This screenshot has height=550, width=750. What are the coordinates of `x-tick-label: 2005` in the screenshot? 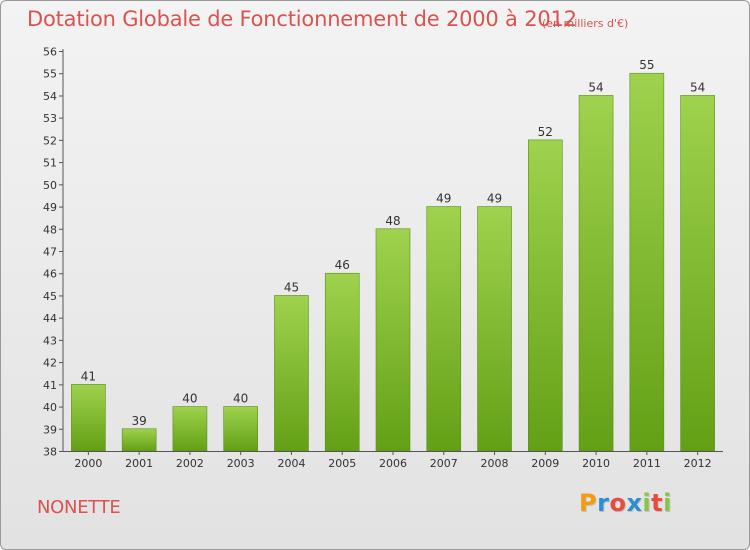 It's located at (342, 463).